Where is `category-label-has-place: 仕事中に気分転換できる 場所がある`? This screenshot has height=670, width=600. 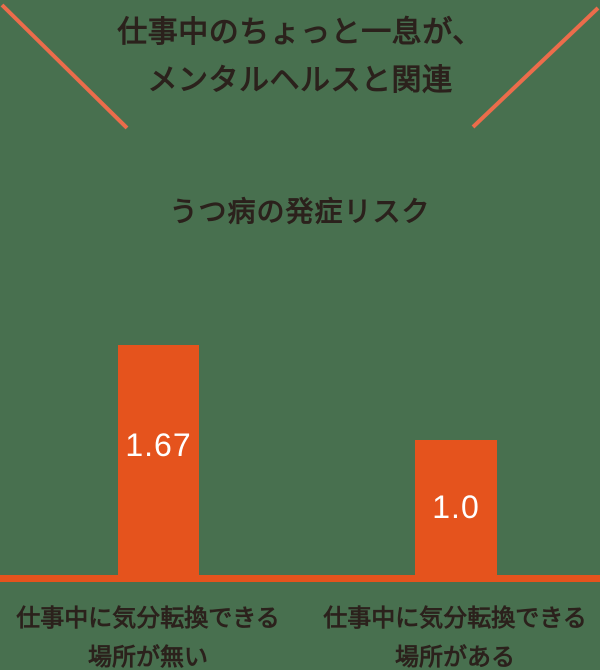
category-label-has-place: 仕事中に気分転換できる 場所がある is located at coordinates (452, 634).